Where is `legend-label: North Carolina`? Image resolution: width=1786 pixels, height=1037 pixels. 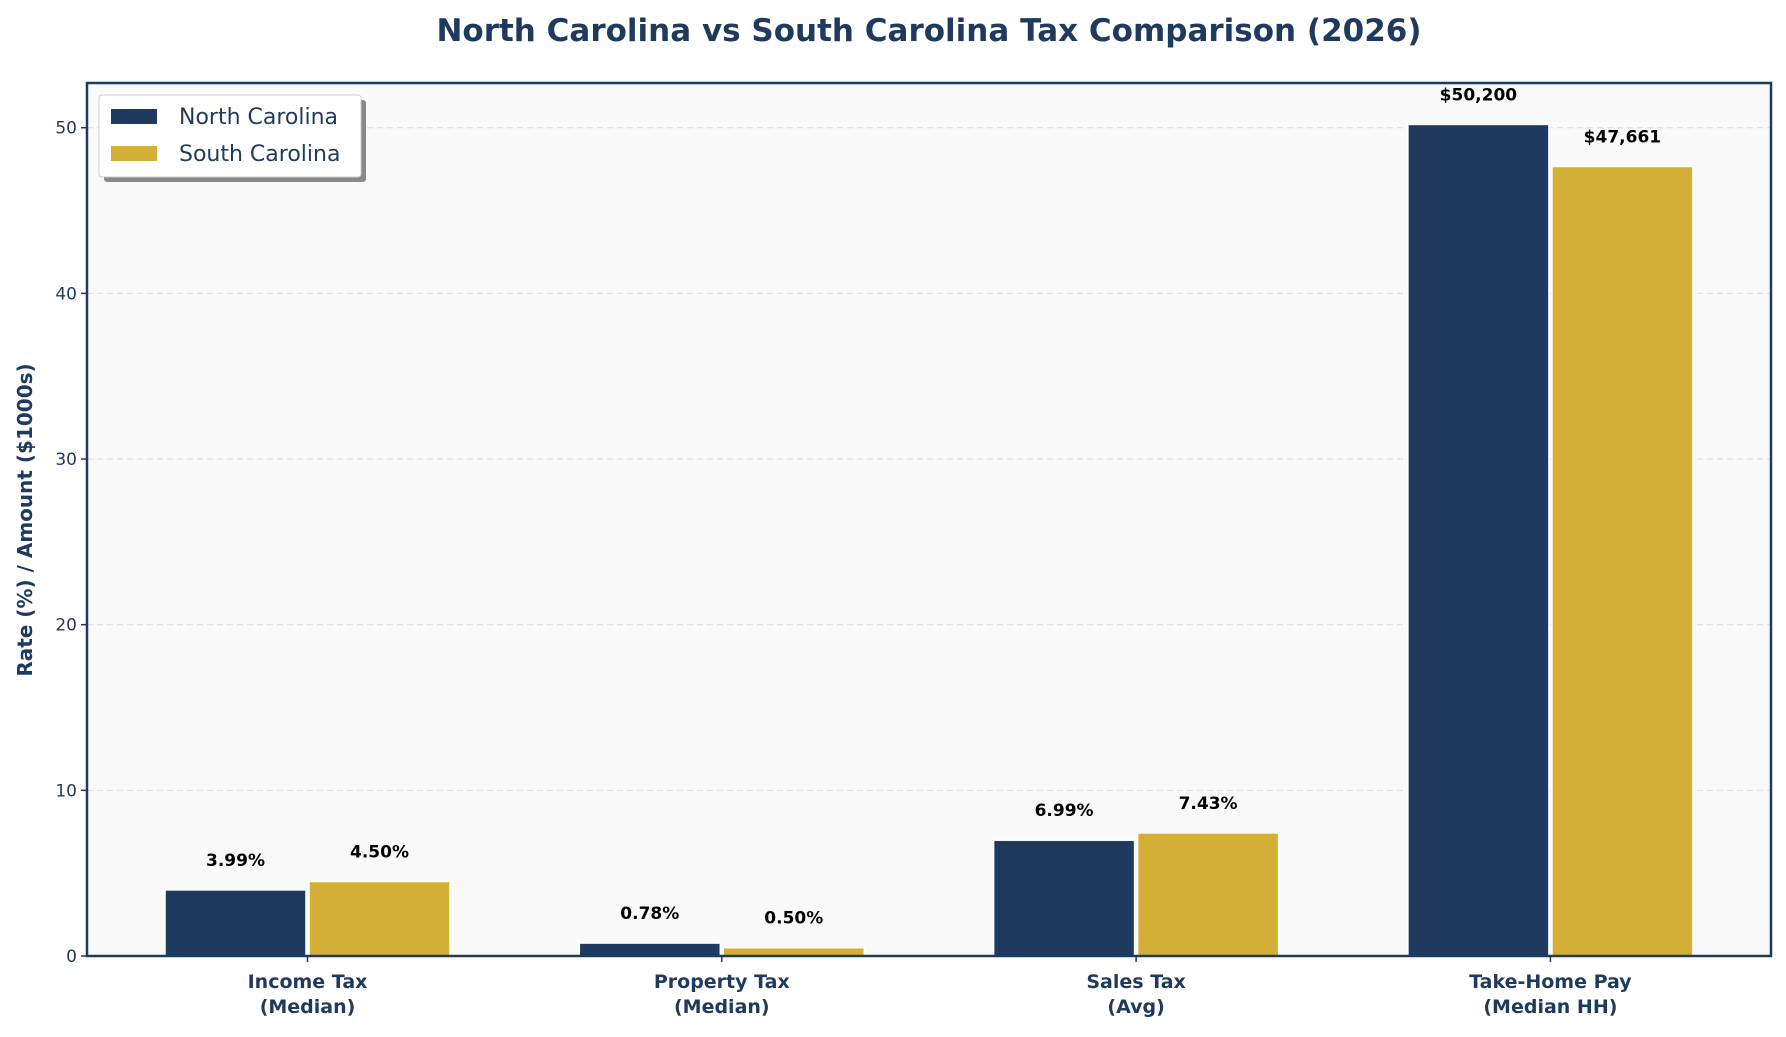 legend-label: North Carolina is located at coordinates (258, 117).